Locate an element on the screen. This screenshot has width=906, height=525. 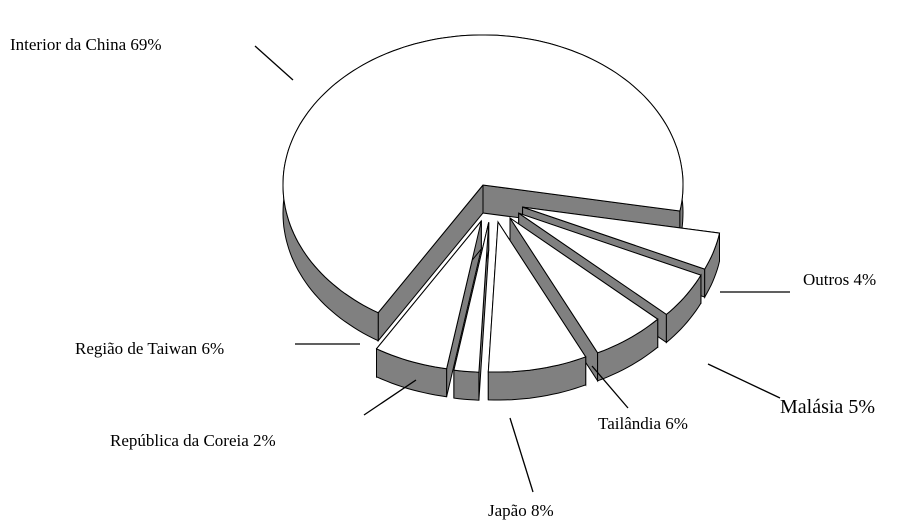
slice-label: Japão 8% is located at coordinates (521, 510).